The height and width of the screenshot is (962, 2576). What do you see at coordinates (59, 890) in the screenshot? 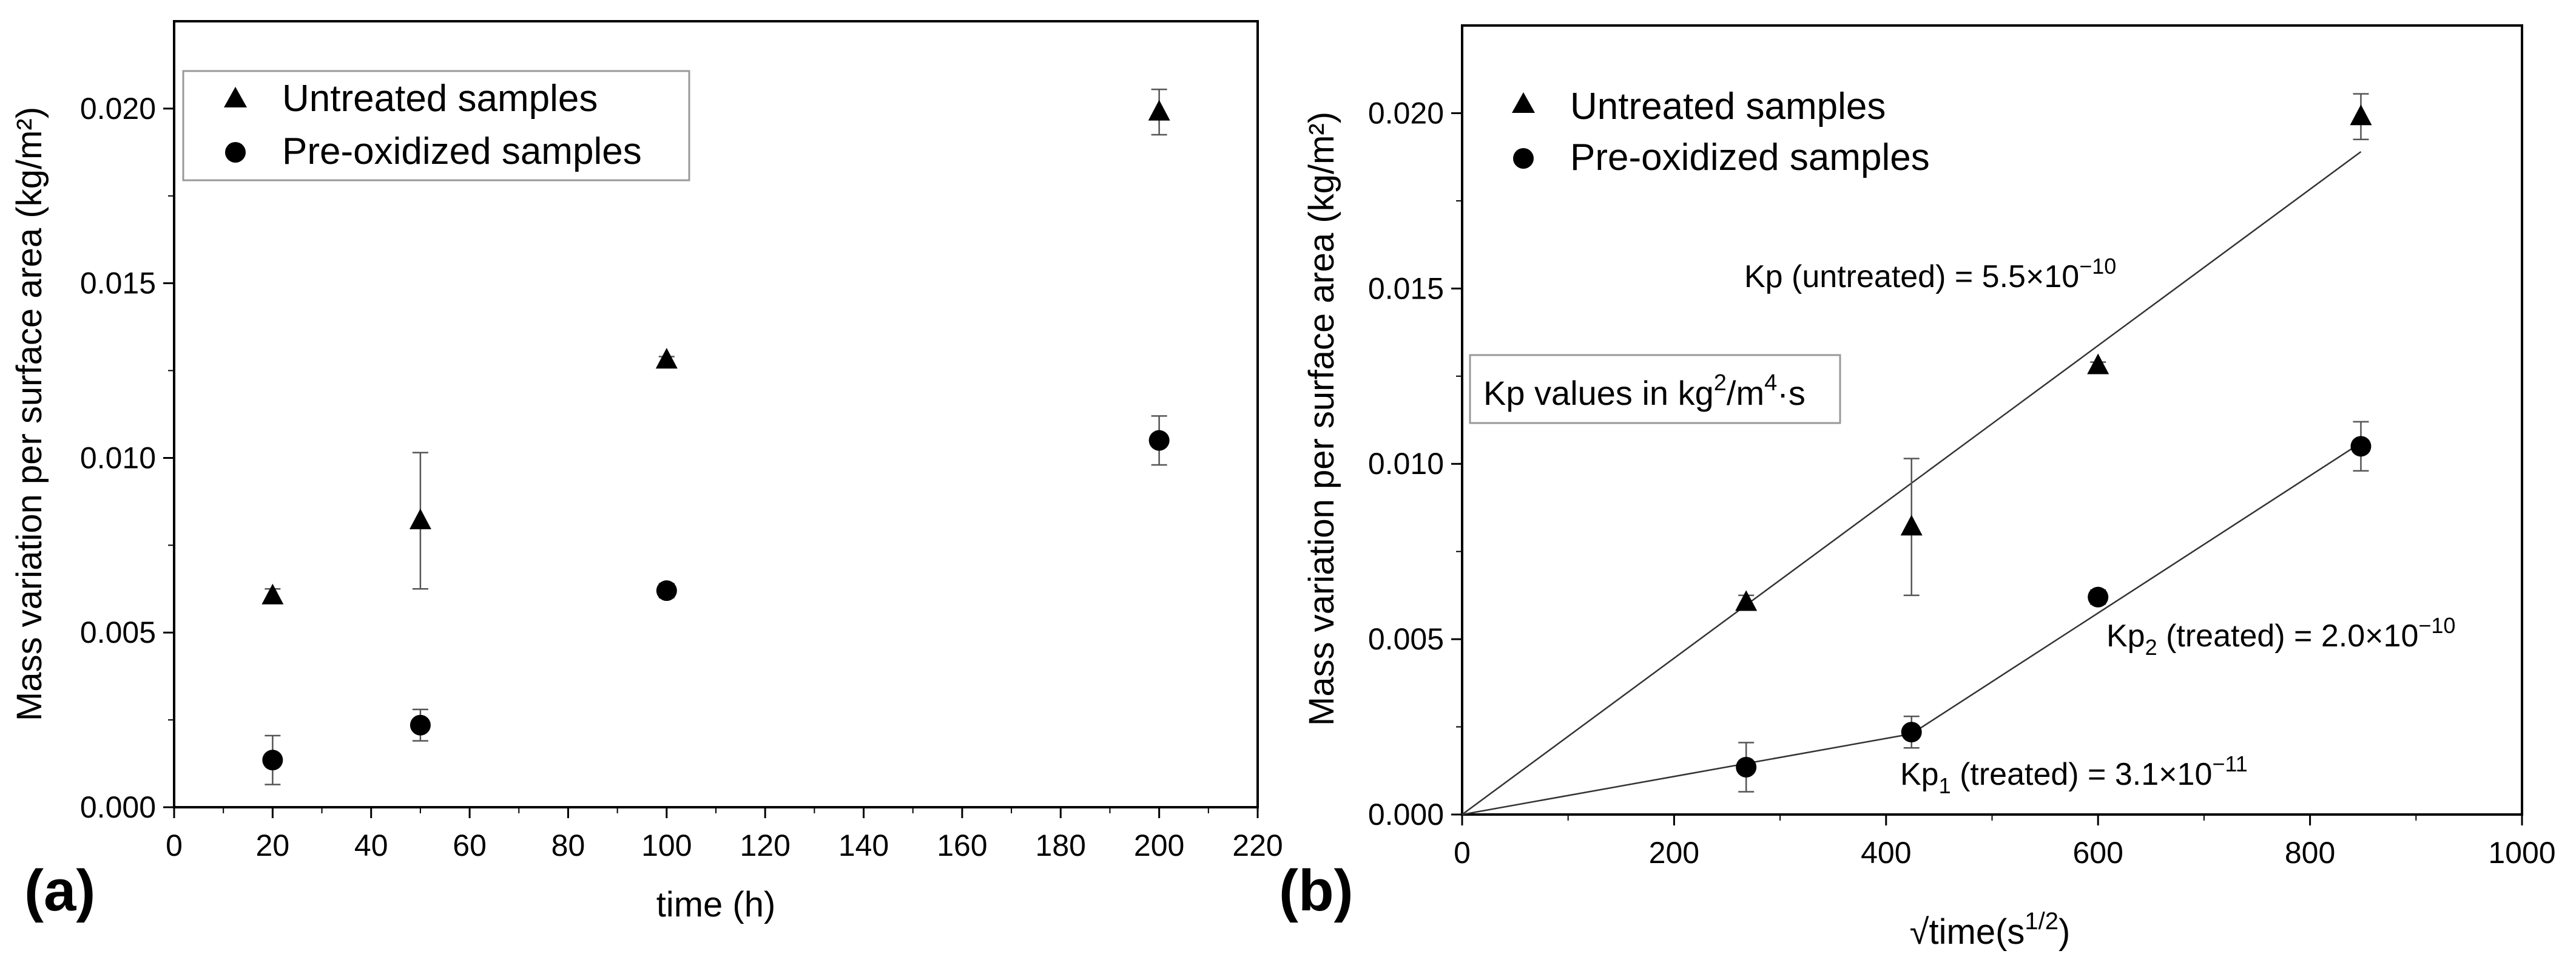
I see `panel-a-label: (a)` at bounding box center [59, 890].